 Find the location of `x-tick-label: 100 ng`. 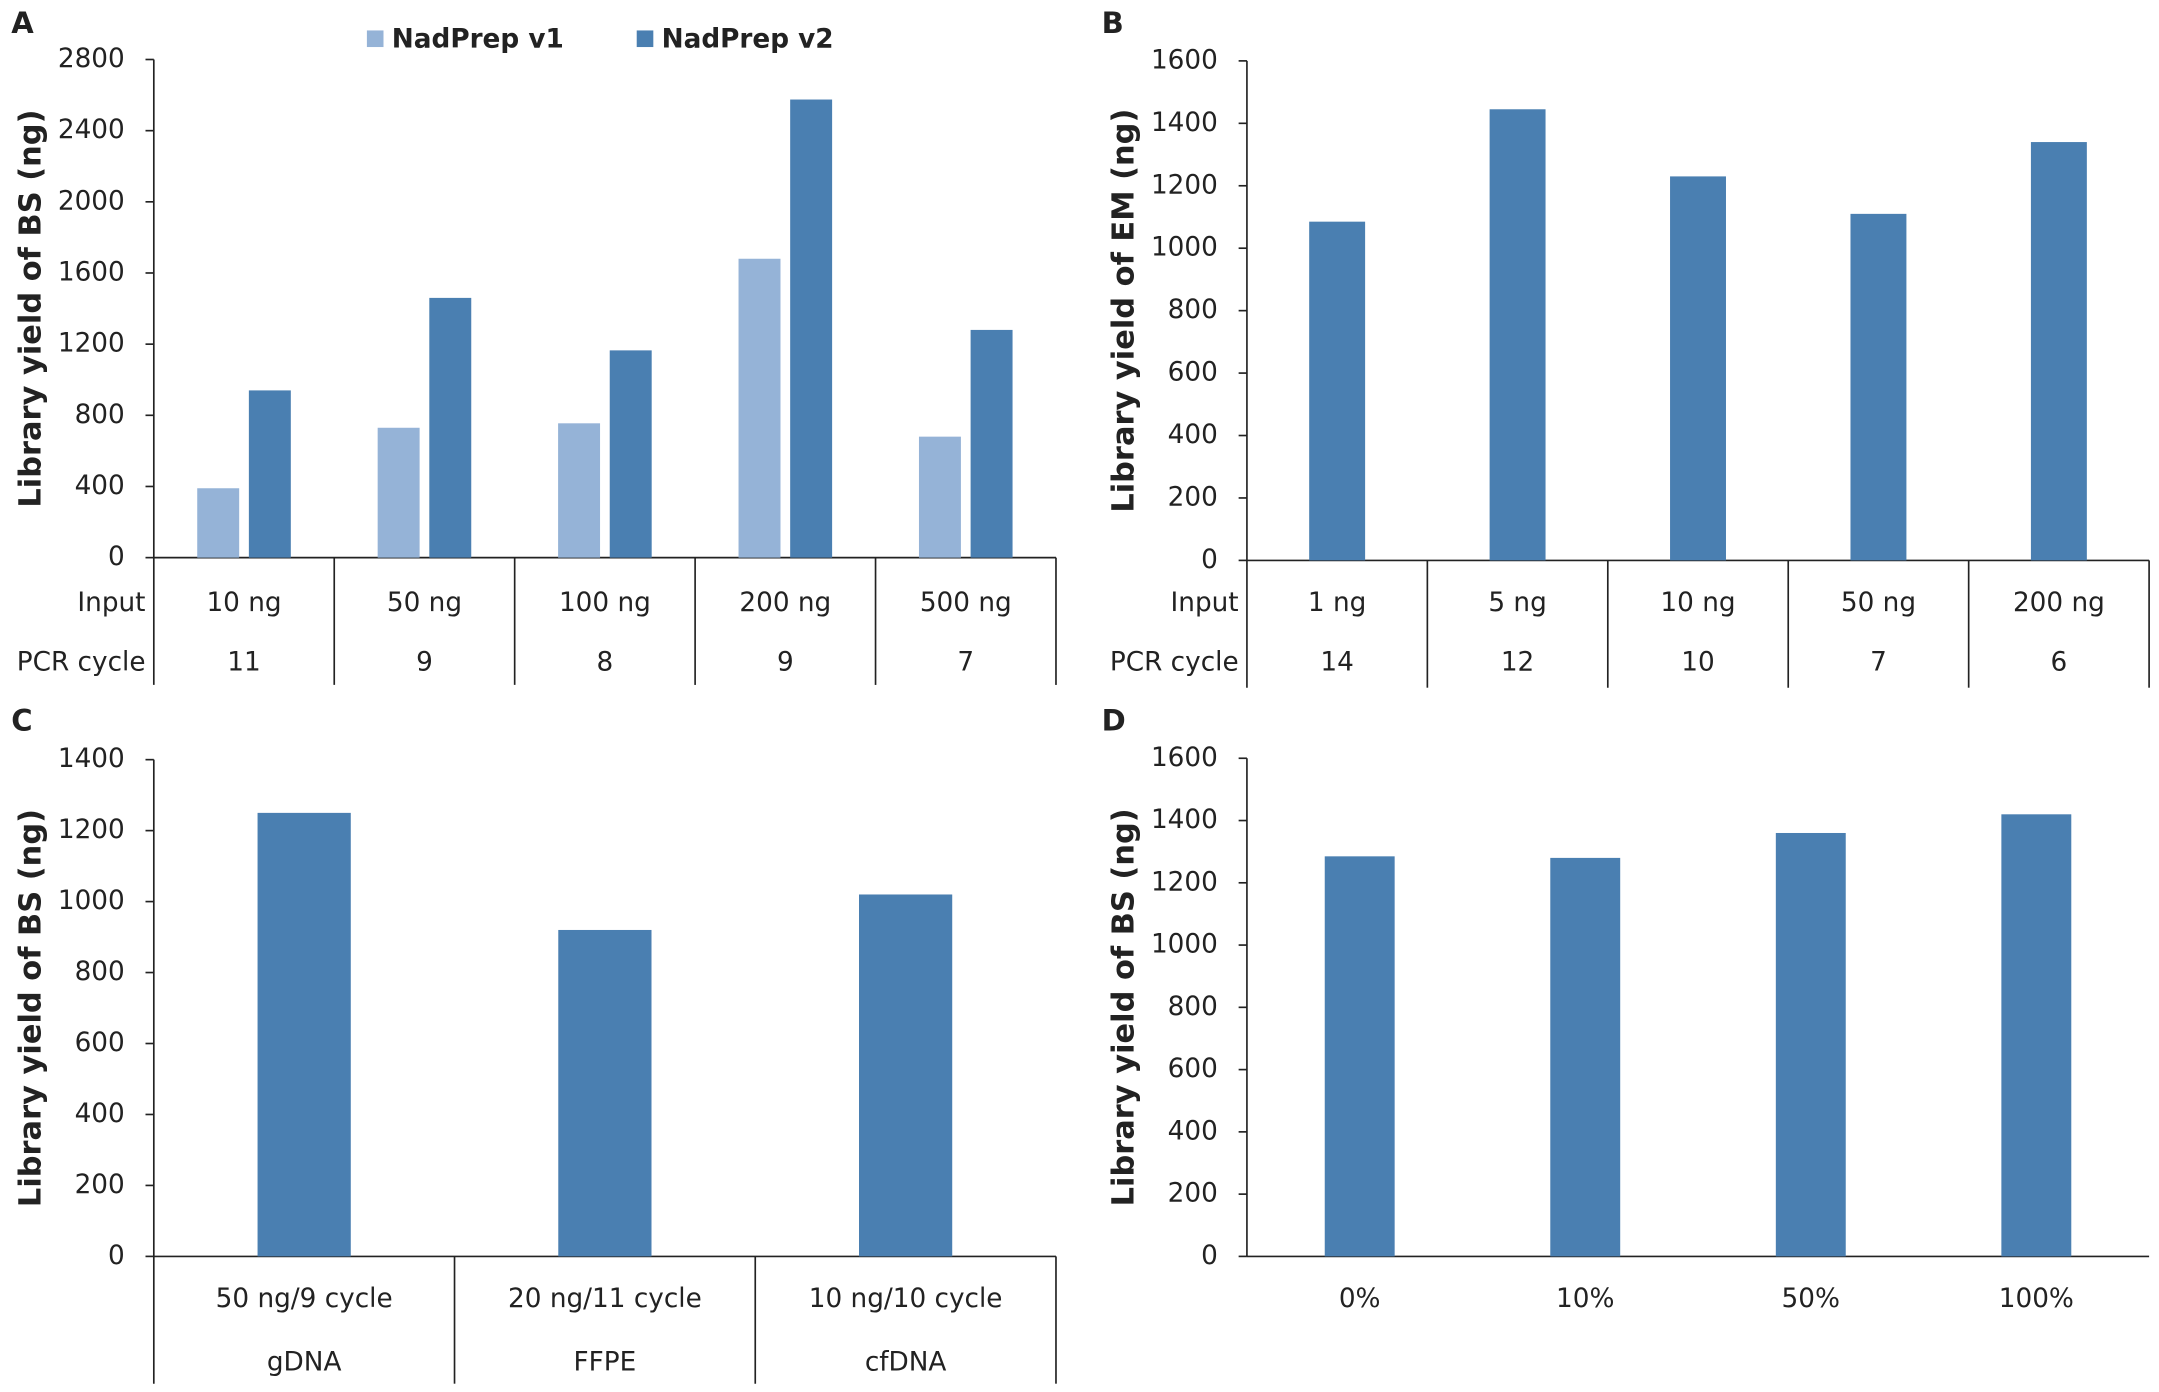

x-tick-label: 100 ng is located at coordinates (605, 603).